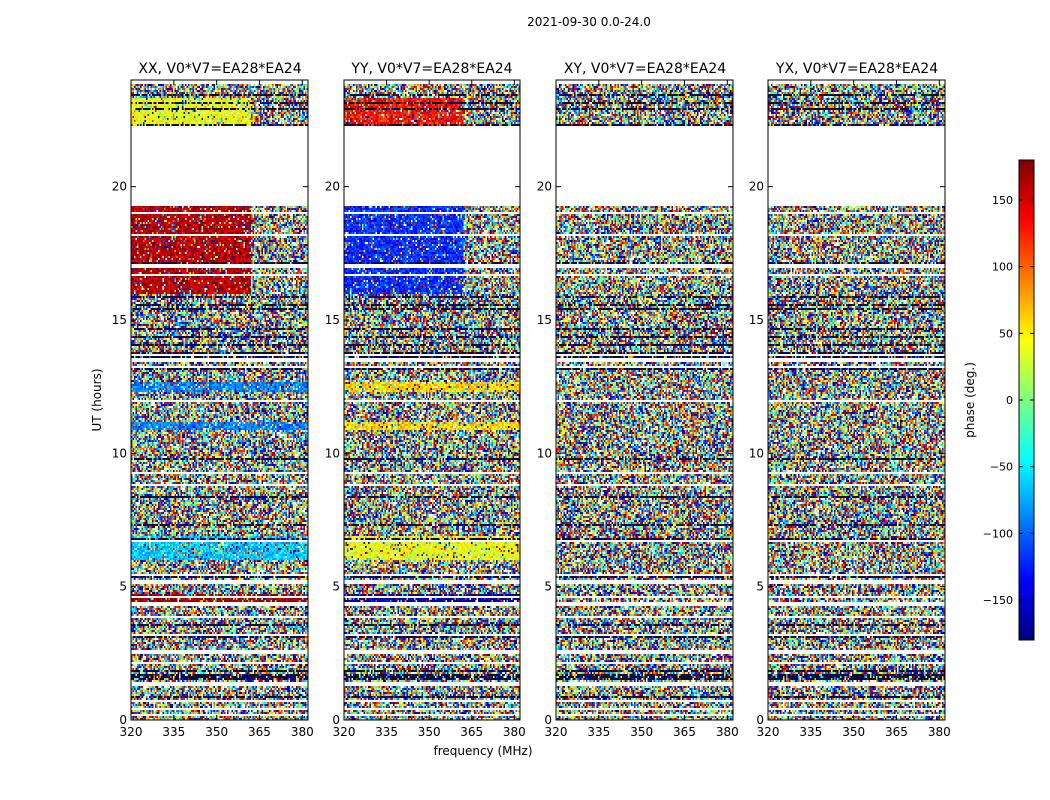 This screenshot has width=1050, height=800. Describe the element at coordinates (589, 22) in the screenshot. I see `figure-suptitle: 2021-09-30 0.0-24.0` at that location.